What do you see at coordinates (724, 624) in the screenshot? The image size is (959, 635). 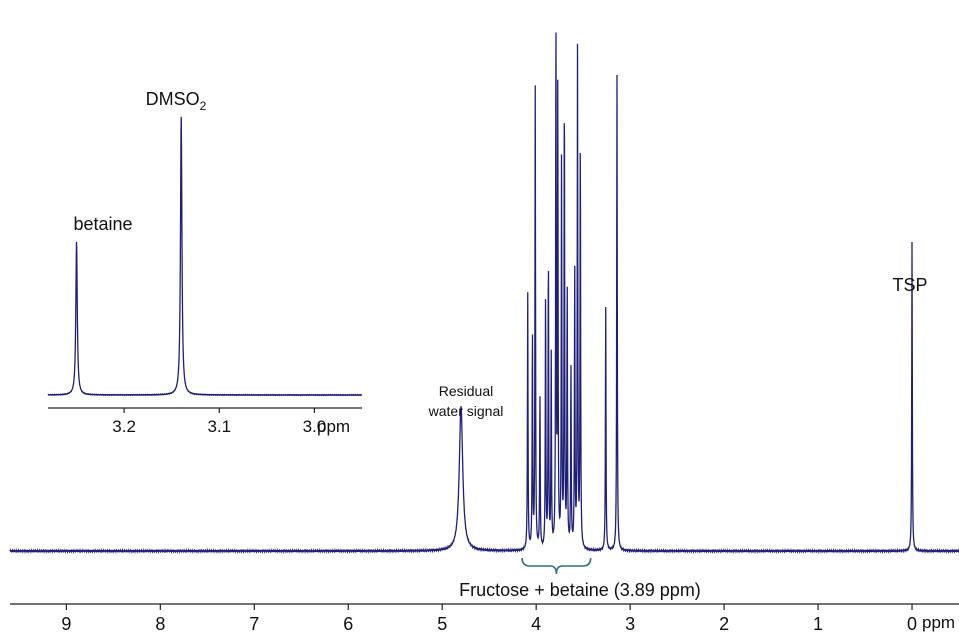 I see `main-tick-label: 2` at bounding box center [724, 624].